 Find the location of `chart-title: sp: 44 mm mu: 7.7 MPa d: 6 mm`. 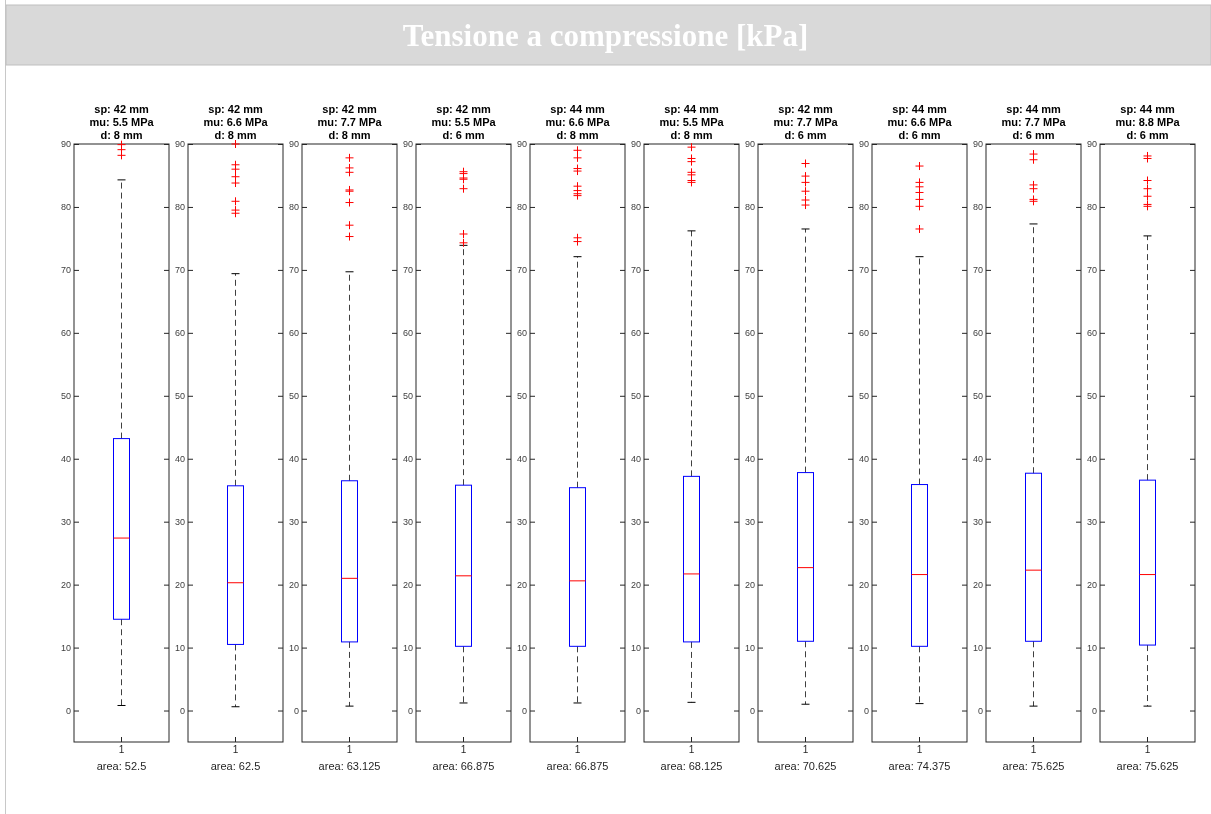

chart-title: sp: 44 mm mu: 7.7 MPa d: 6 mm is located at coordinates (1034, 122).